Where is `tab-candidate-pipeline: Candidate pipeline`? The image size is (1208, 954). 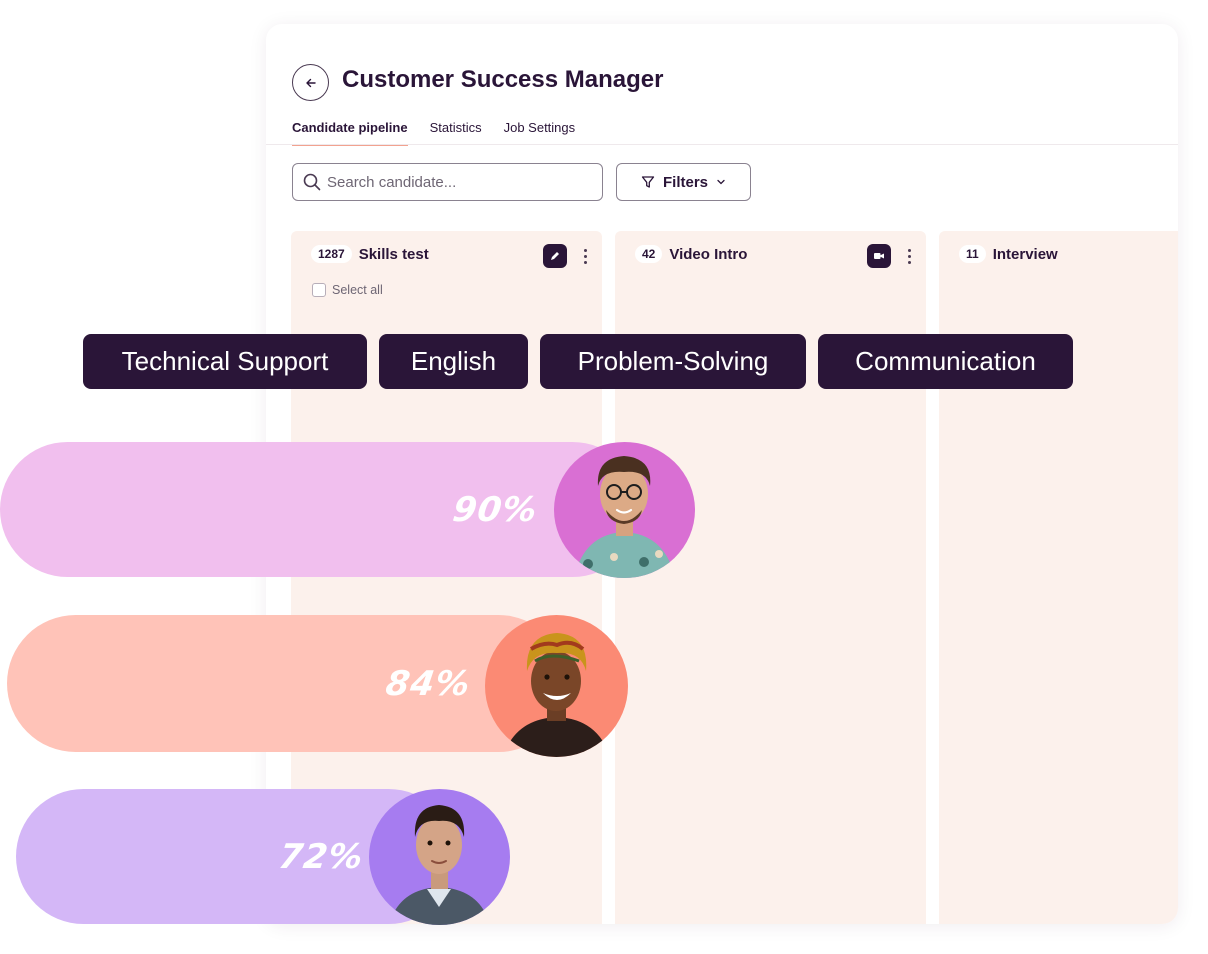 tab-candidate-pipeline: Candidate pipeline is located at coordinates (350, 133).